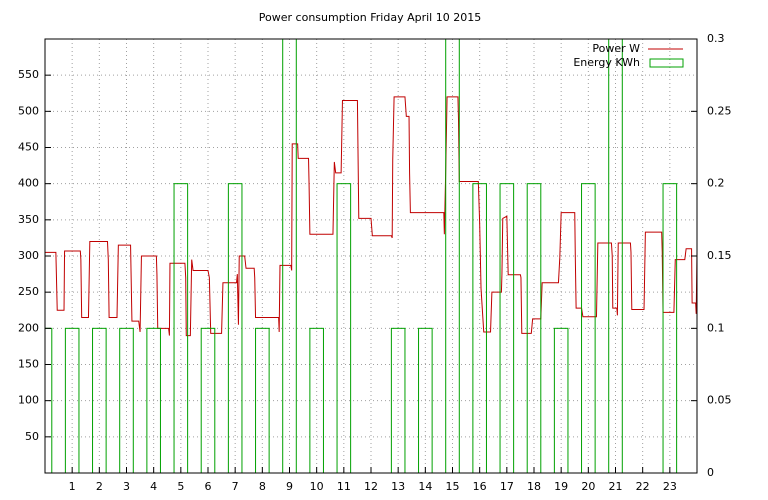 This screenshot has width=768, height=500. Describe the element at coordinates (561, 486) in the screenshot. I see `x-tick-label: 19` at that location.